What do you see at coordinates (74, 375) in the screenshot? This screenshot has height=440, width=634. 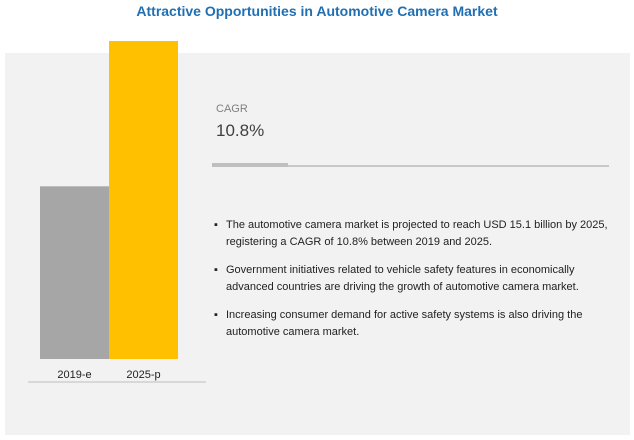 I see `x-tick-label: 2019-e` at bounding box center [74, 375].